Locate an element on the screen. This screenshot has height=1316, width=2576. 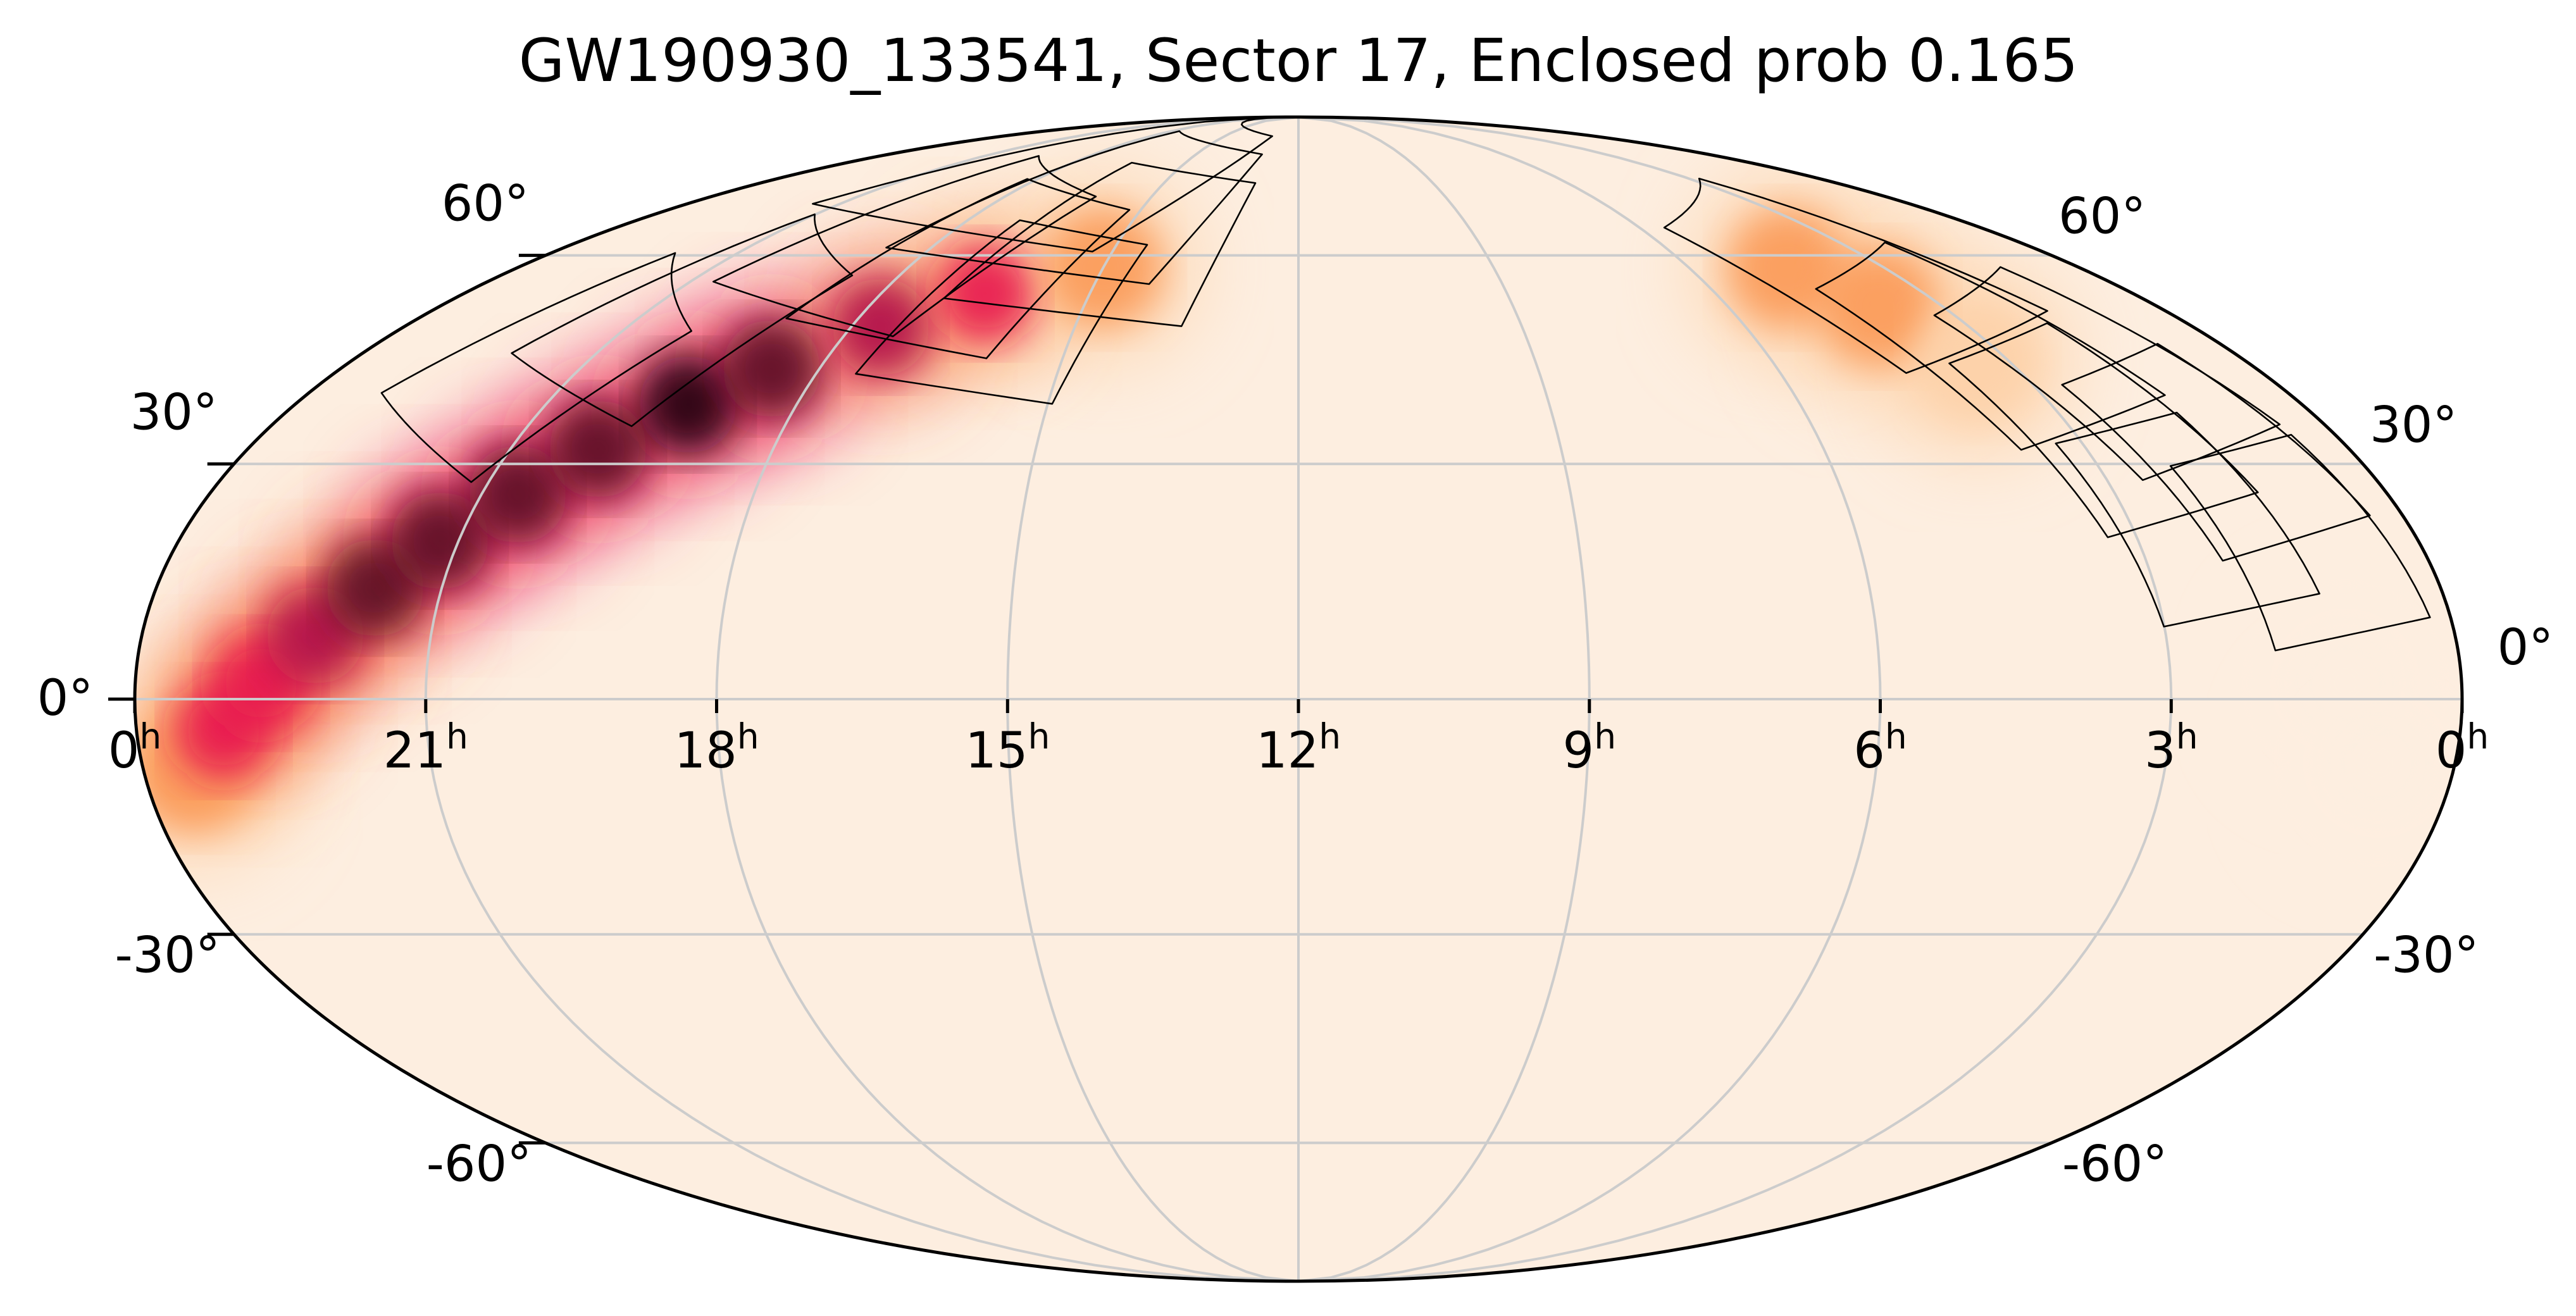
ra-tick-label: 3h is located at coordinates (2171, 747).